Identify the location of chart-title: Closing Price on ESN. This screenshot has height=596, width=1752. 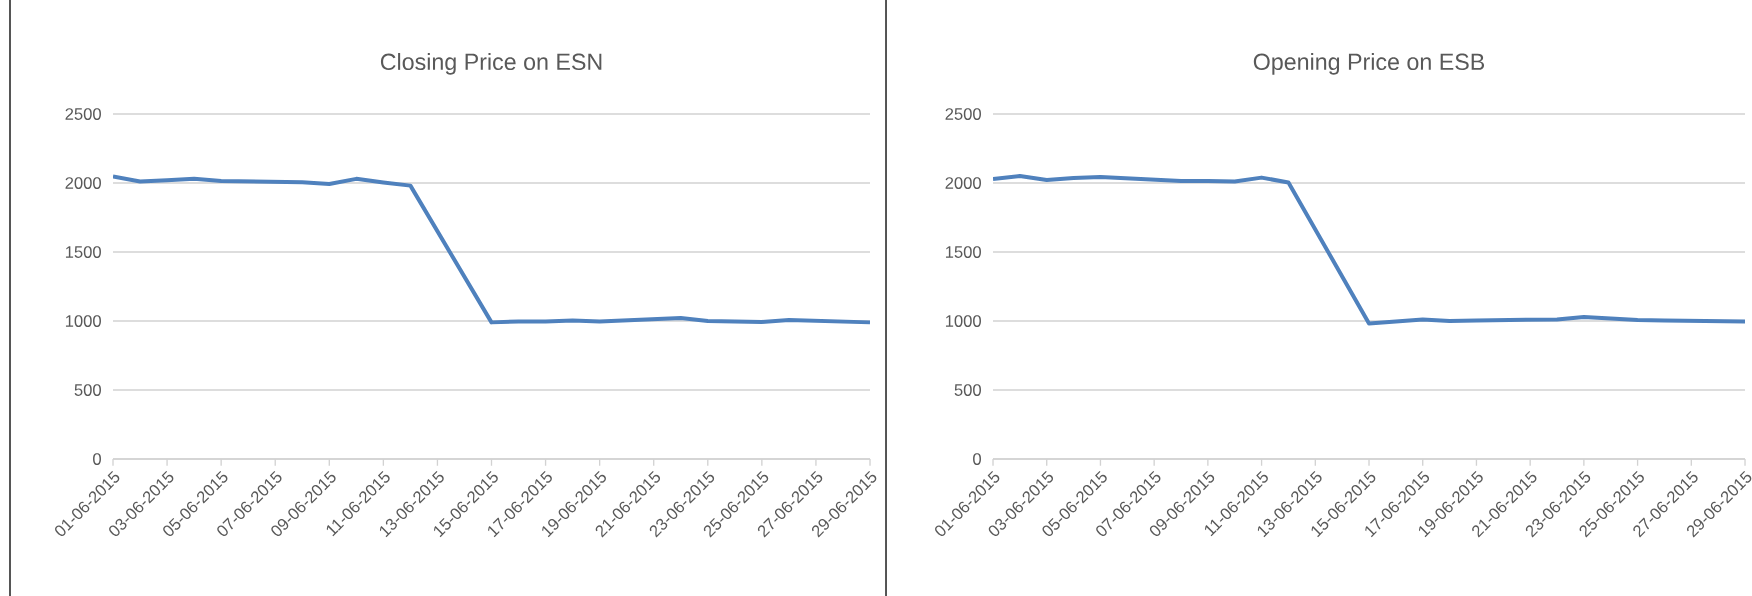
(491, 63).